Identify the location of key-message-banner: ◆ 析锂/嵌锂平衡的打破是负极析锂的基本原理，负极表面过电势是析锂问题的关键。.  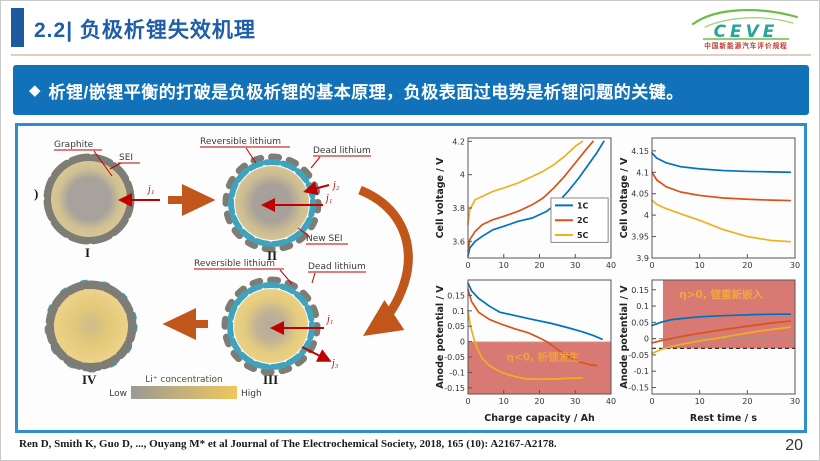
(411, 90).